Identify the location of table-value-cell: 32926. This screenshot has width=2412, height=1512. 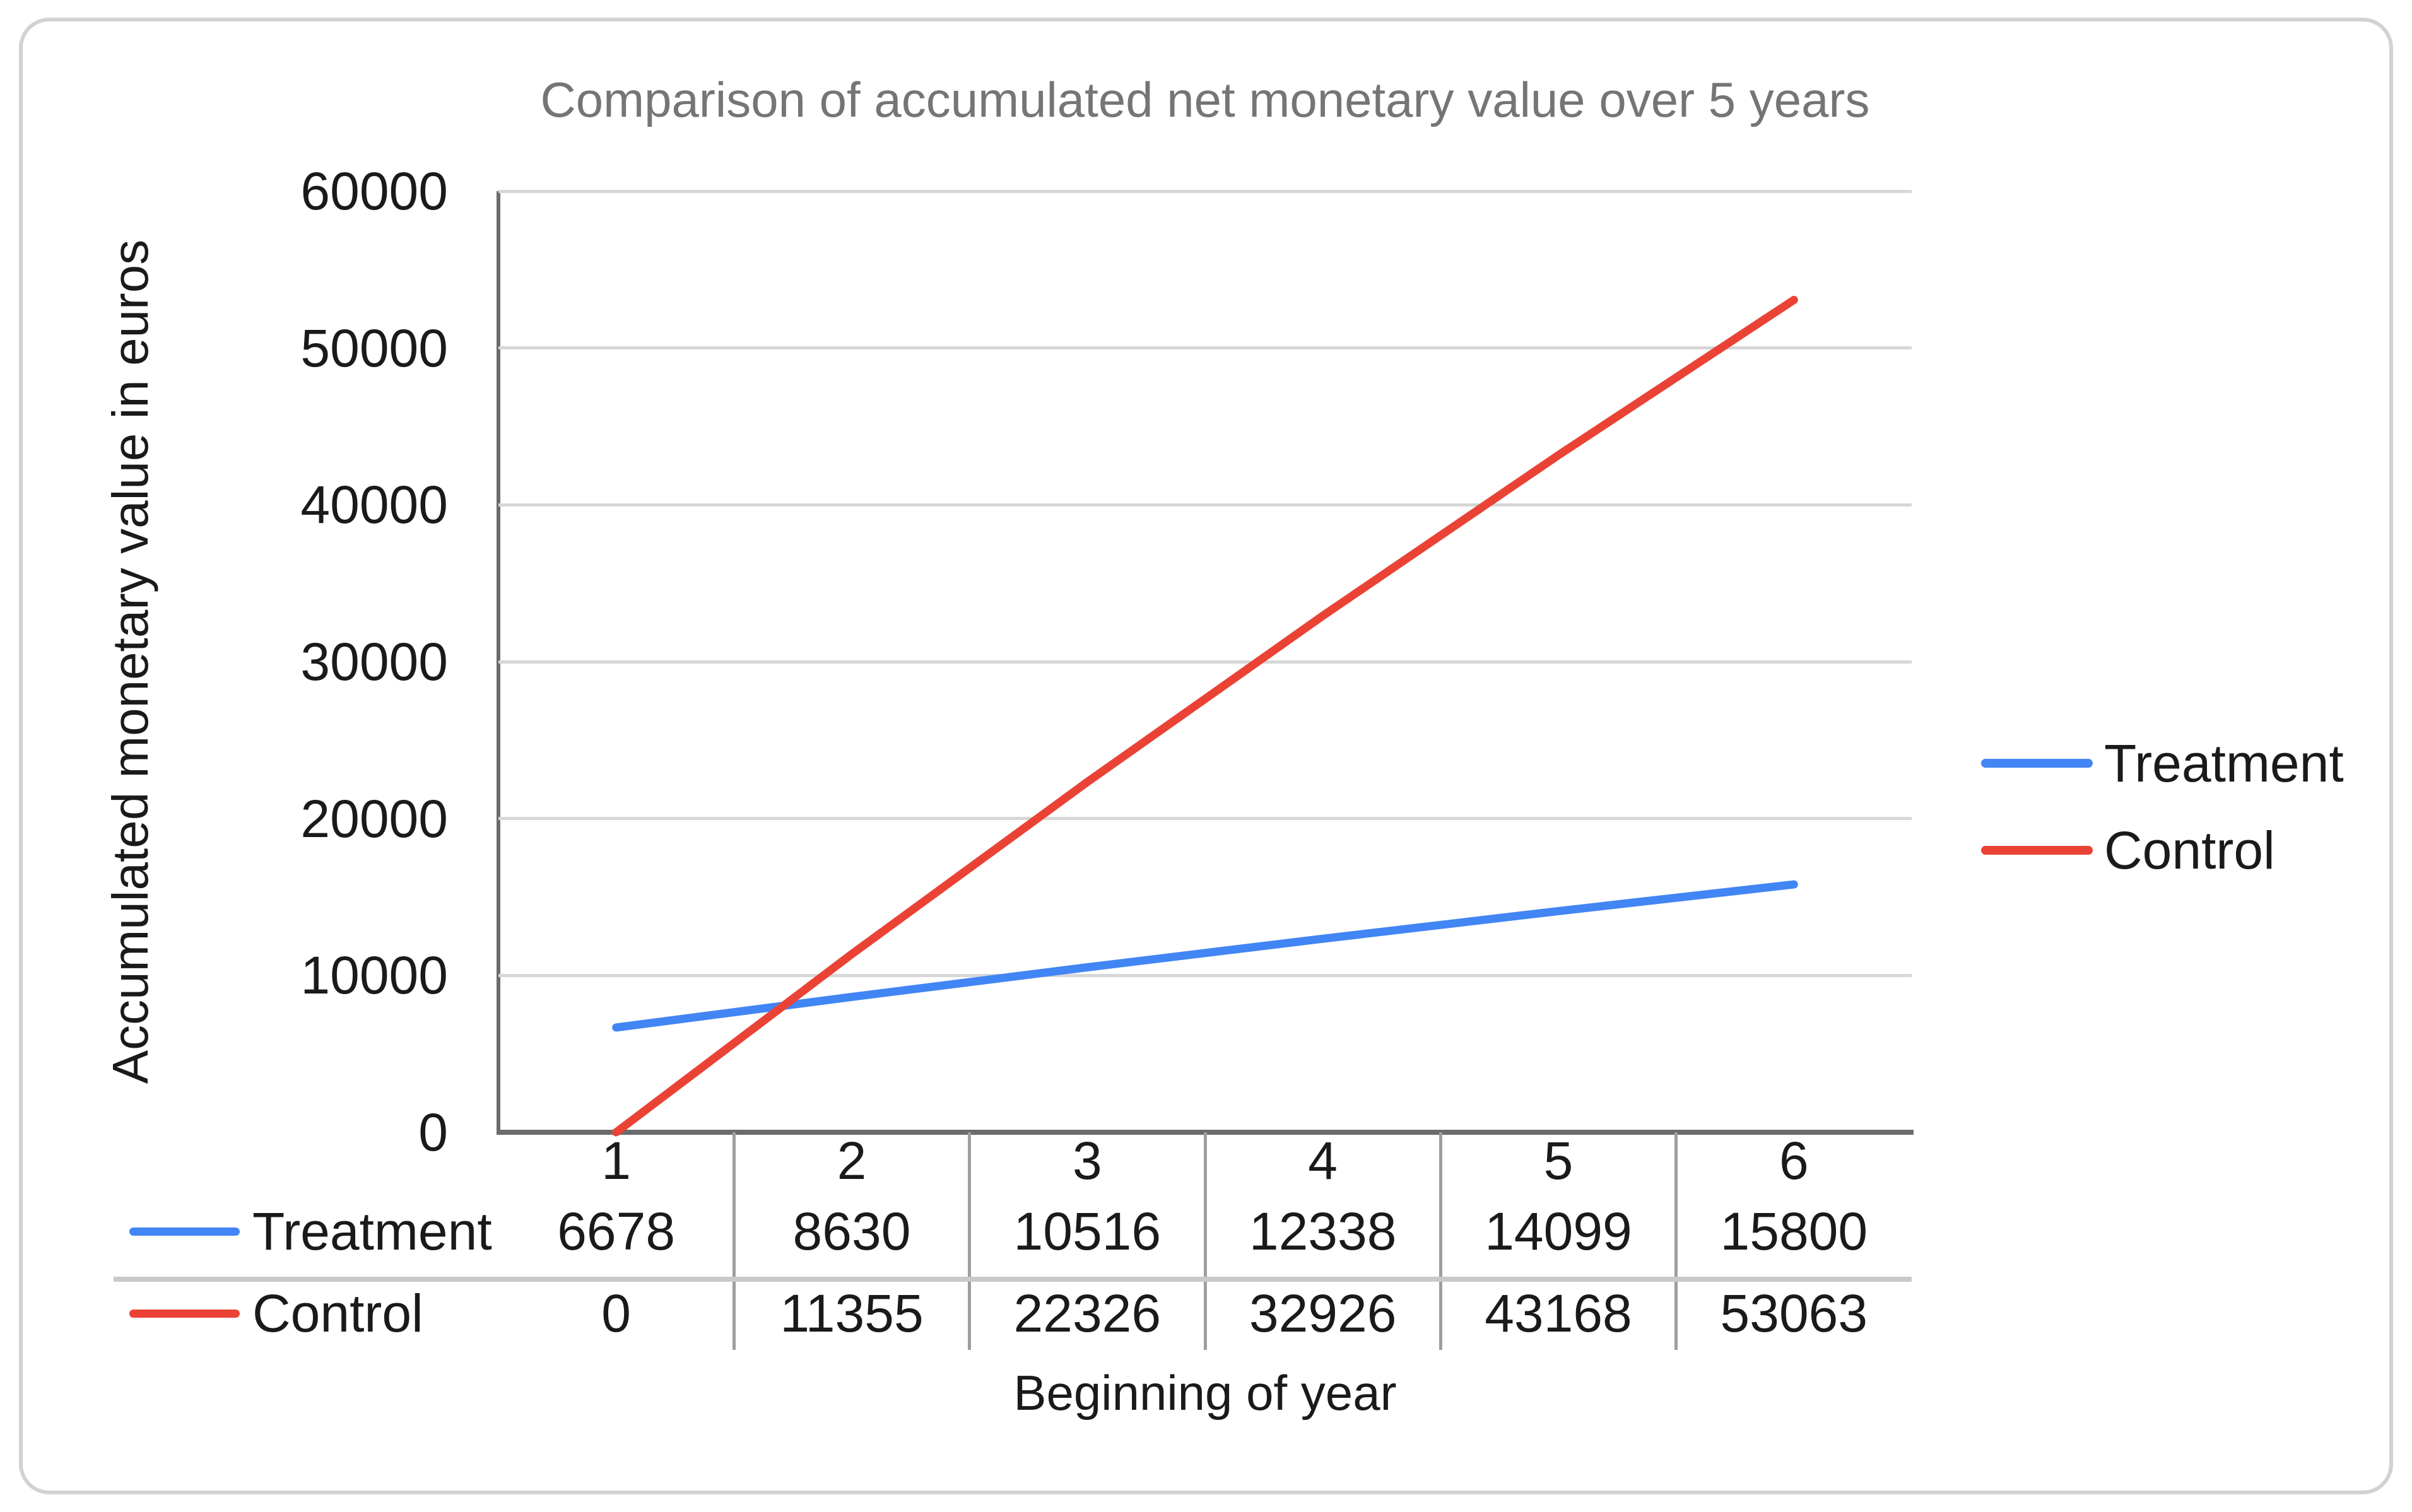
(1323, 1313).